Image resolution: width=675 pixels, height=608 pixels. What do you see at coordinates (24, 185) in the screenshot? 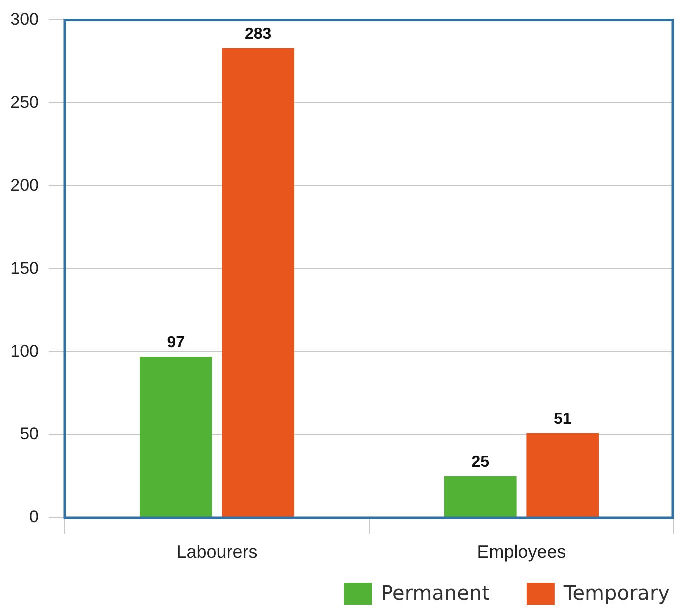
I see `y-tick-label: 200` at bounding box center [24, 185].